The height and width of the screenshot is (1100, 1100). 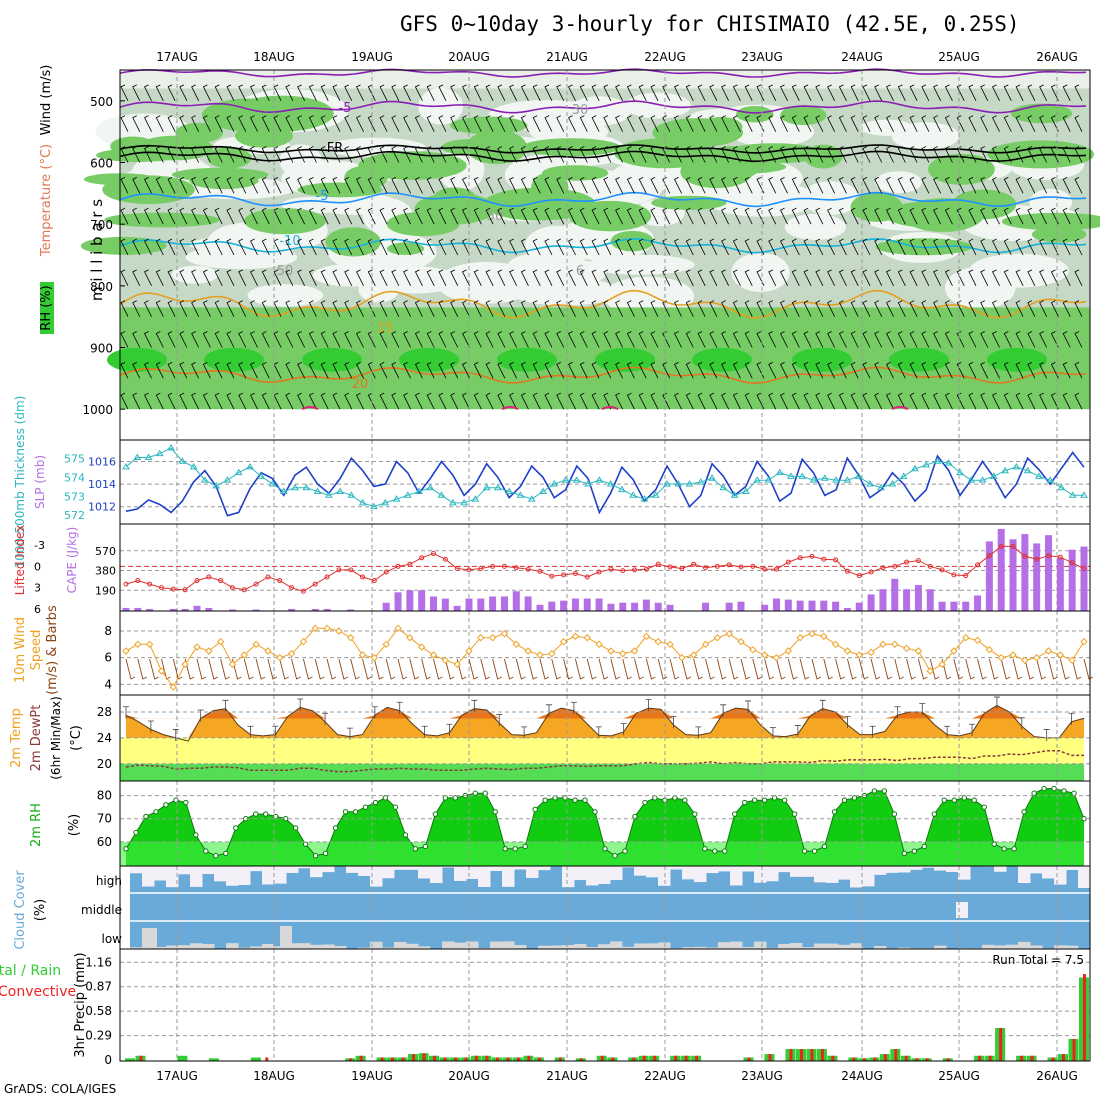 What do you see at coordinates (37, 588) in the screenshot?
I see `y-tick-li: 3` at bounding box center [37, 588].